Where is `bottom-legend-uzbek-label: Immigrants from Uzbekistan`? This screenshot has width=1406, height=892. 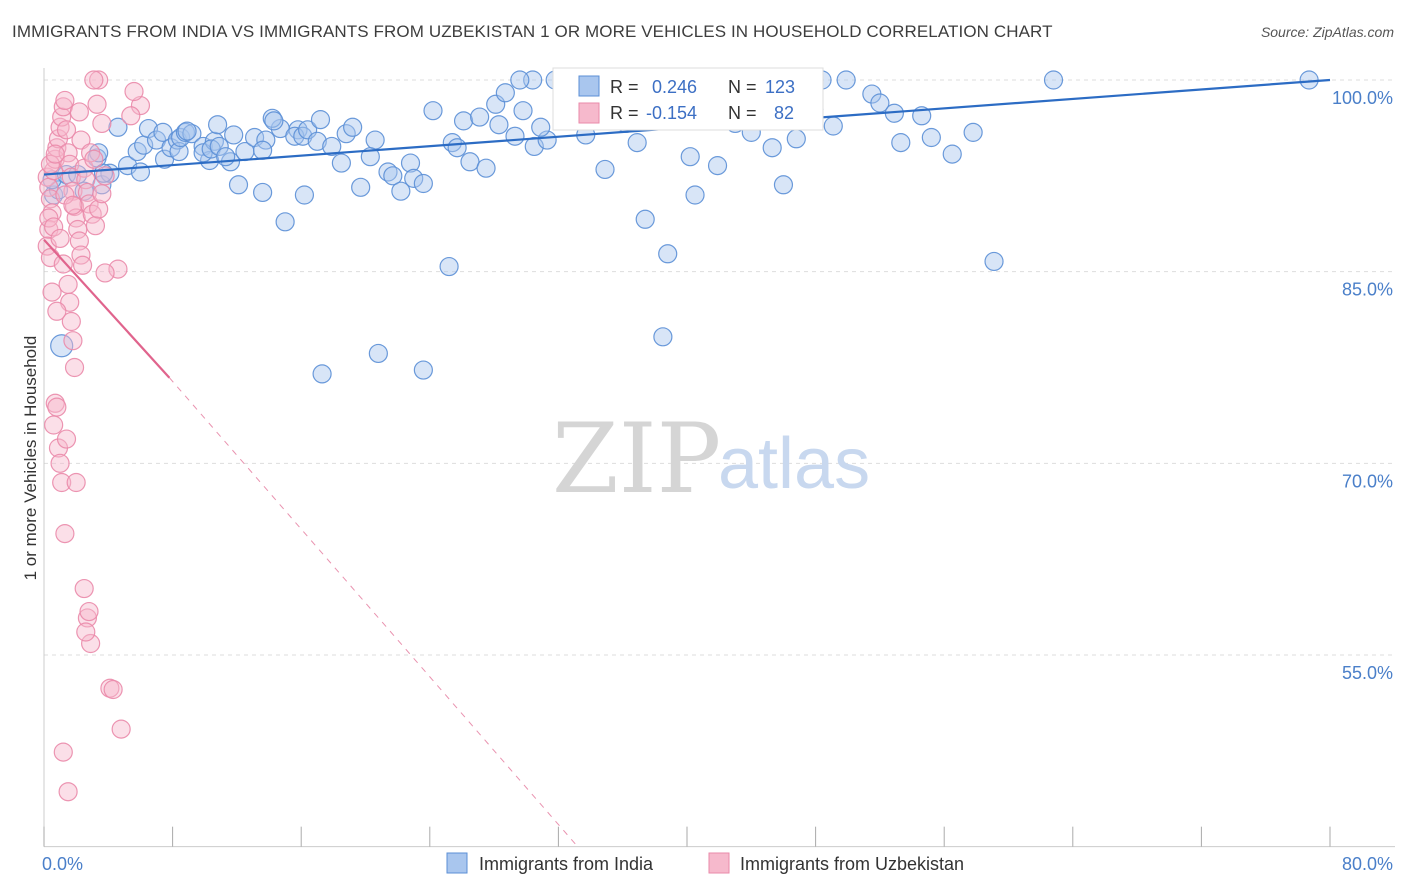
bottom-legend-uzbek-label: Immigrants from Uzbekistan is located at coordinates (852, 864).